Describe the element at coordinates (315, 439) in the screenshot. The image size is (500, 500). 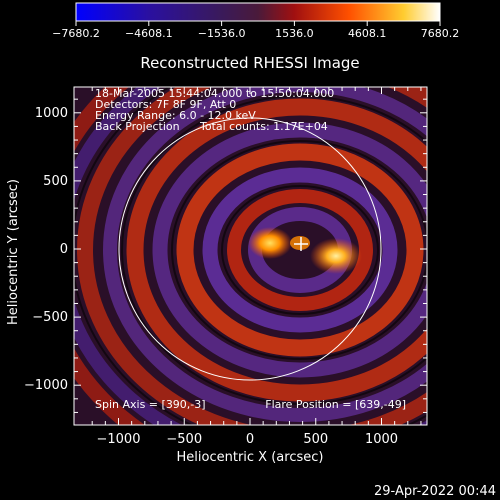
I see `x-tick-label: 500` at that location.